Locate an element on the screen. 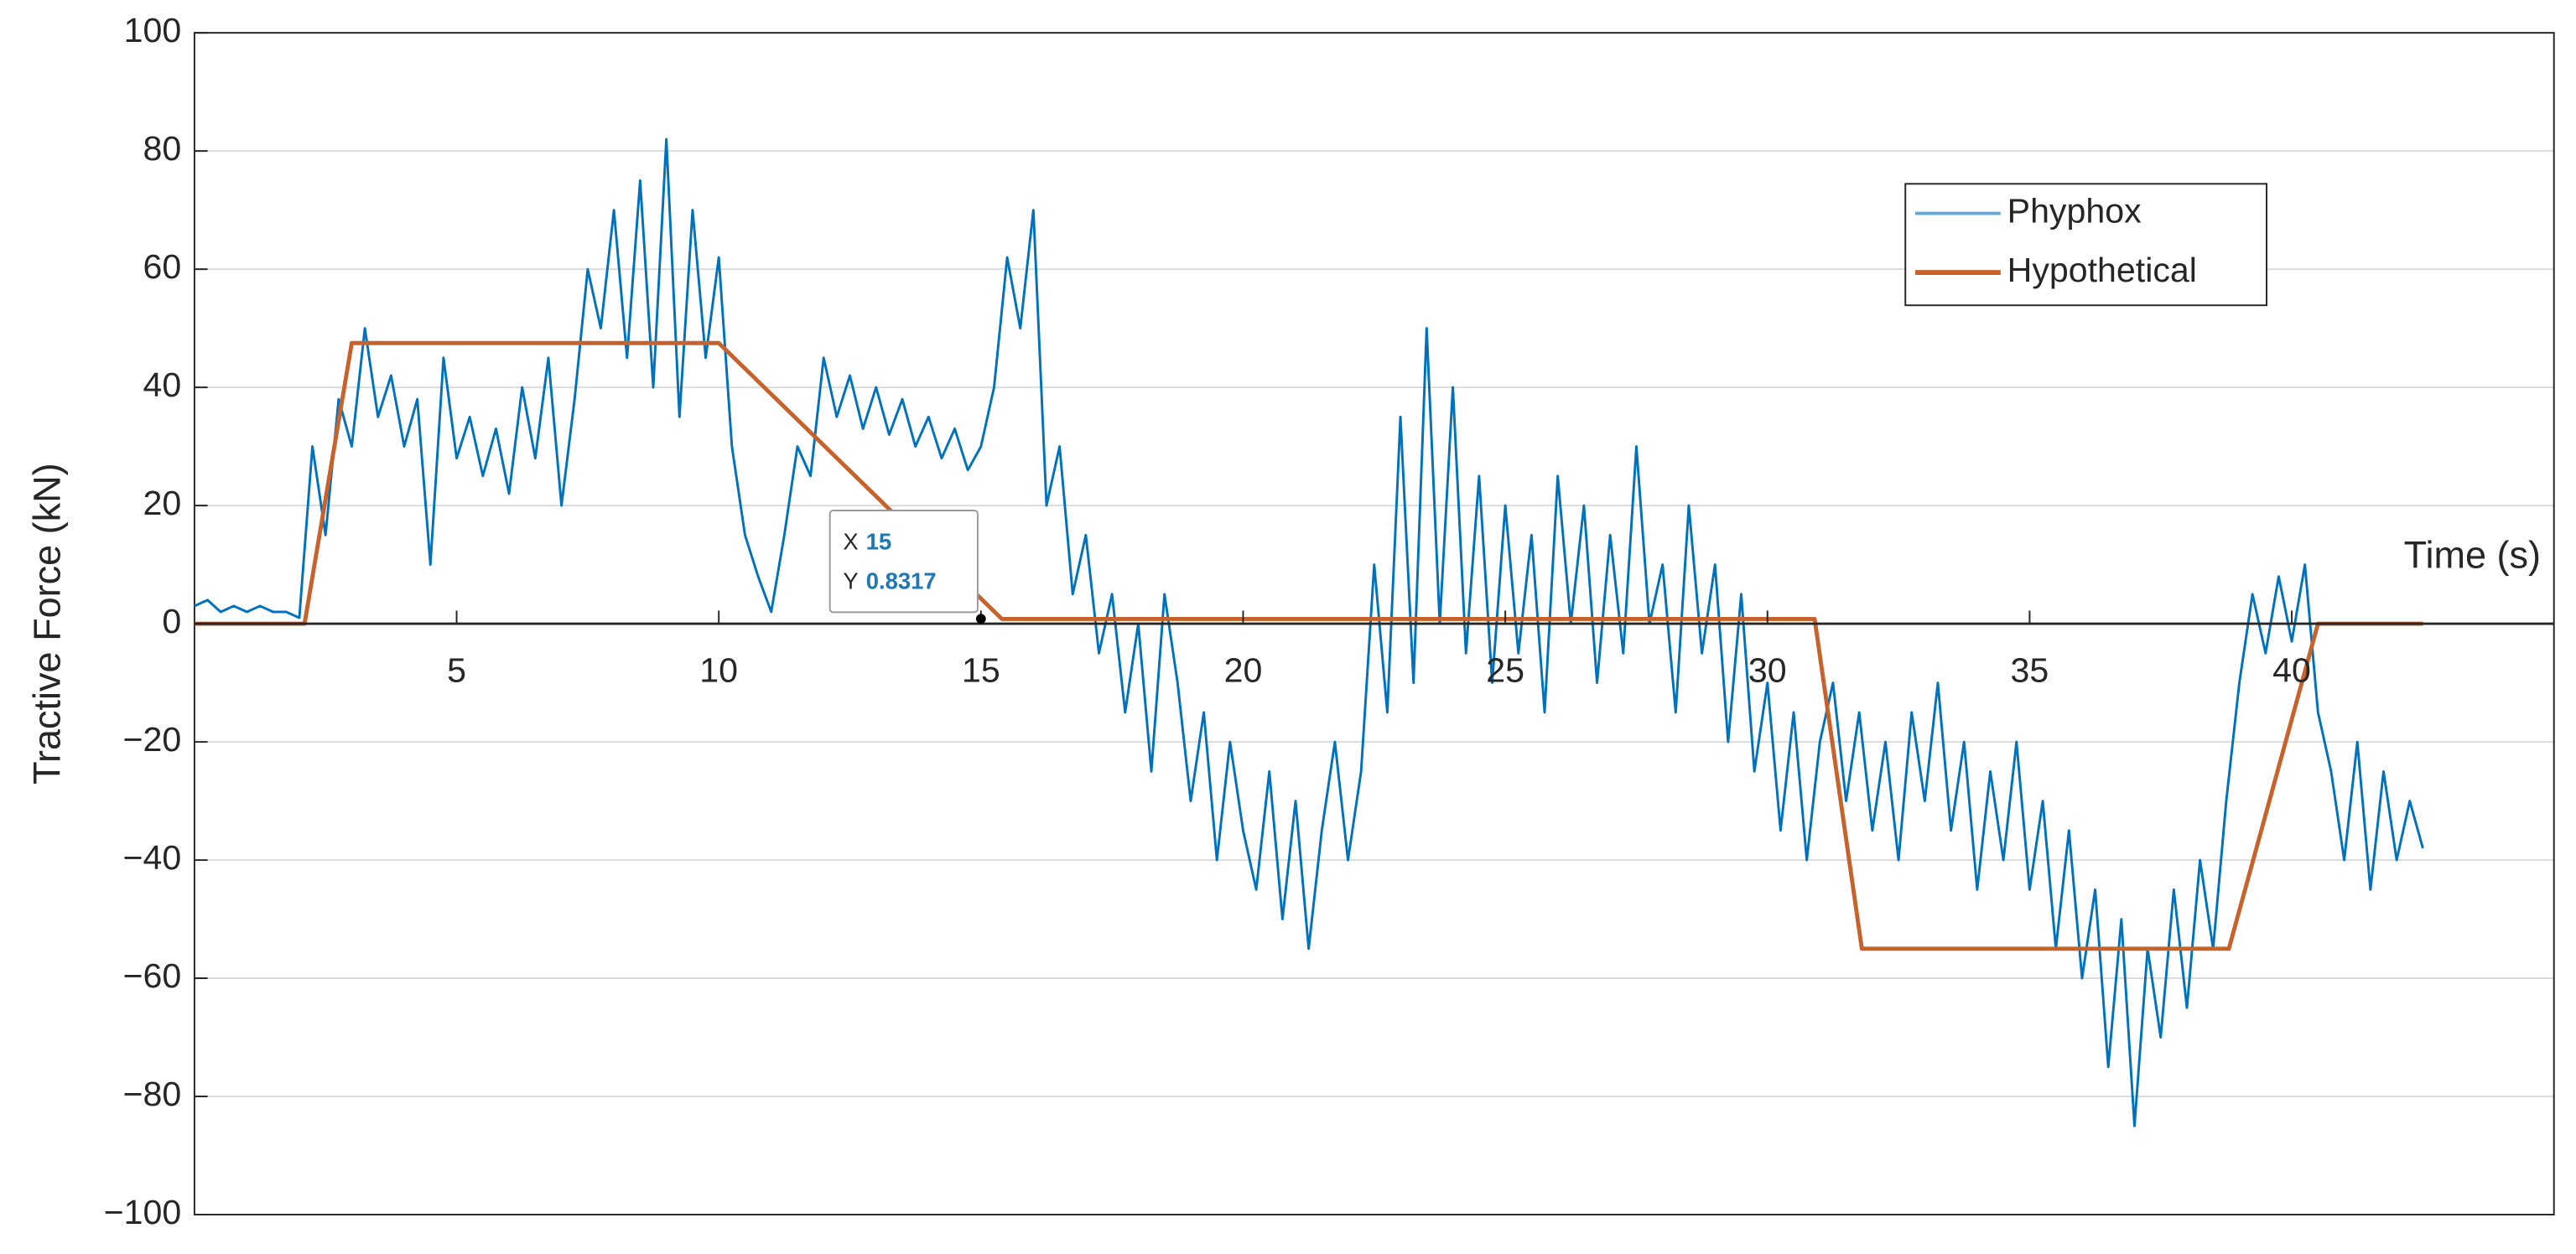  y-tick-label: −60 is located at coordinates (151, 975).